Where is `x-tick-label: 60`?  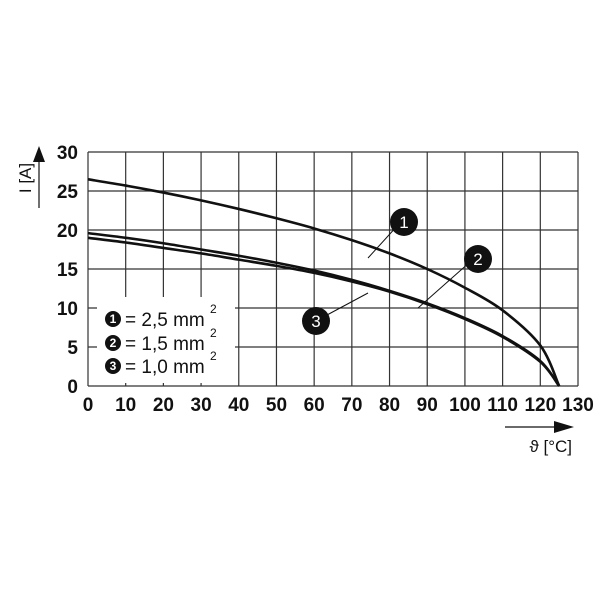 x-tick-label: 60 is located at coordinates (314, 405).